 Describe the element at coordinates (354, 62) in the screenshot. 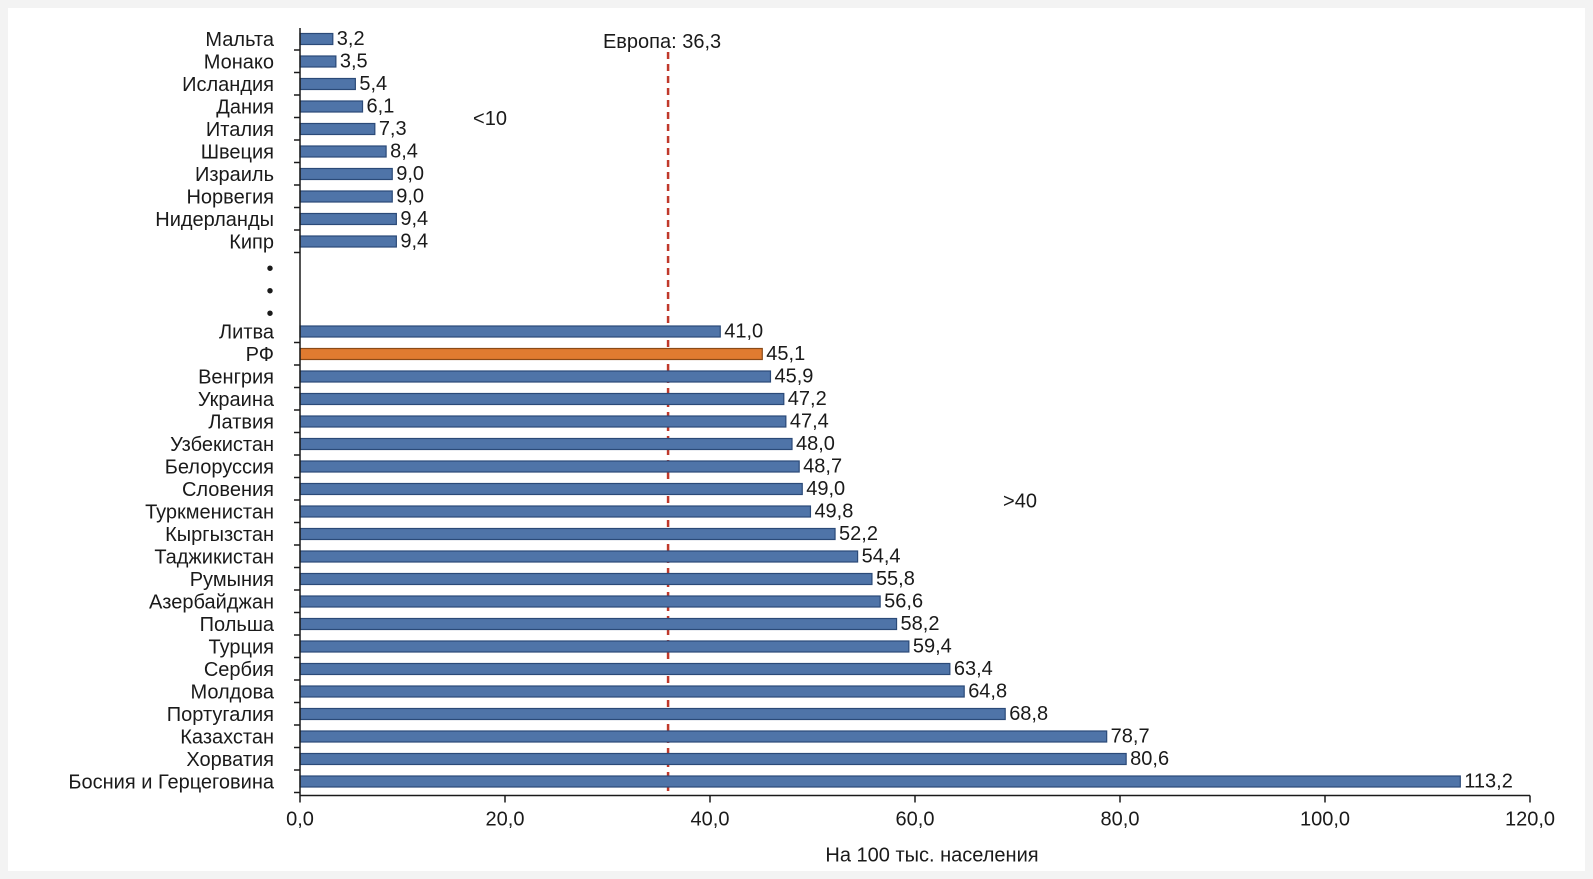

I see `data-label: 3,5` at that location.